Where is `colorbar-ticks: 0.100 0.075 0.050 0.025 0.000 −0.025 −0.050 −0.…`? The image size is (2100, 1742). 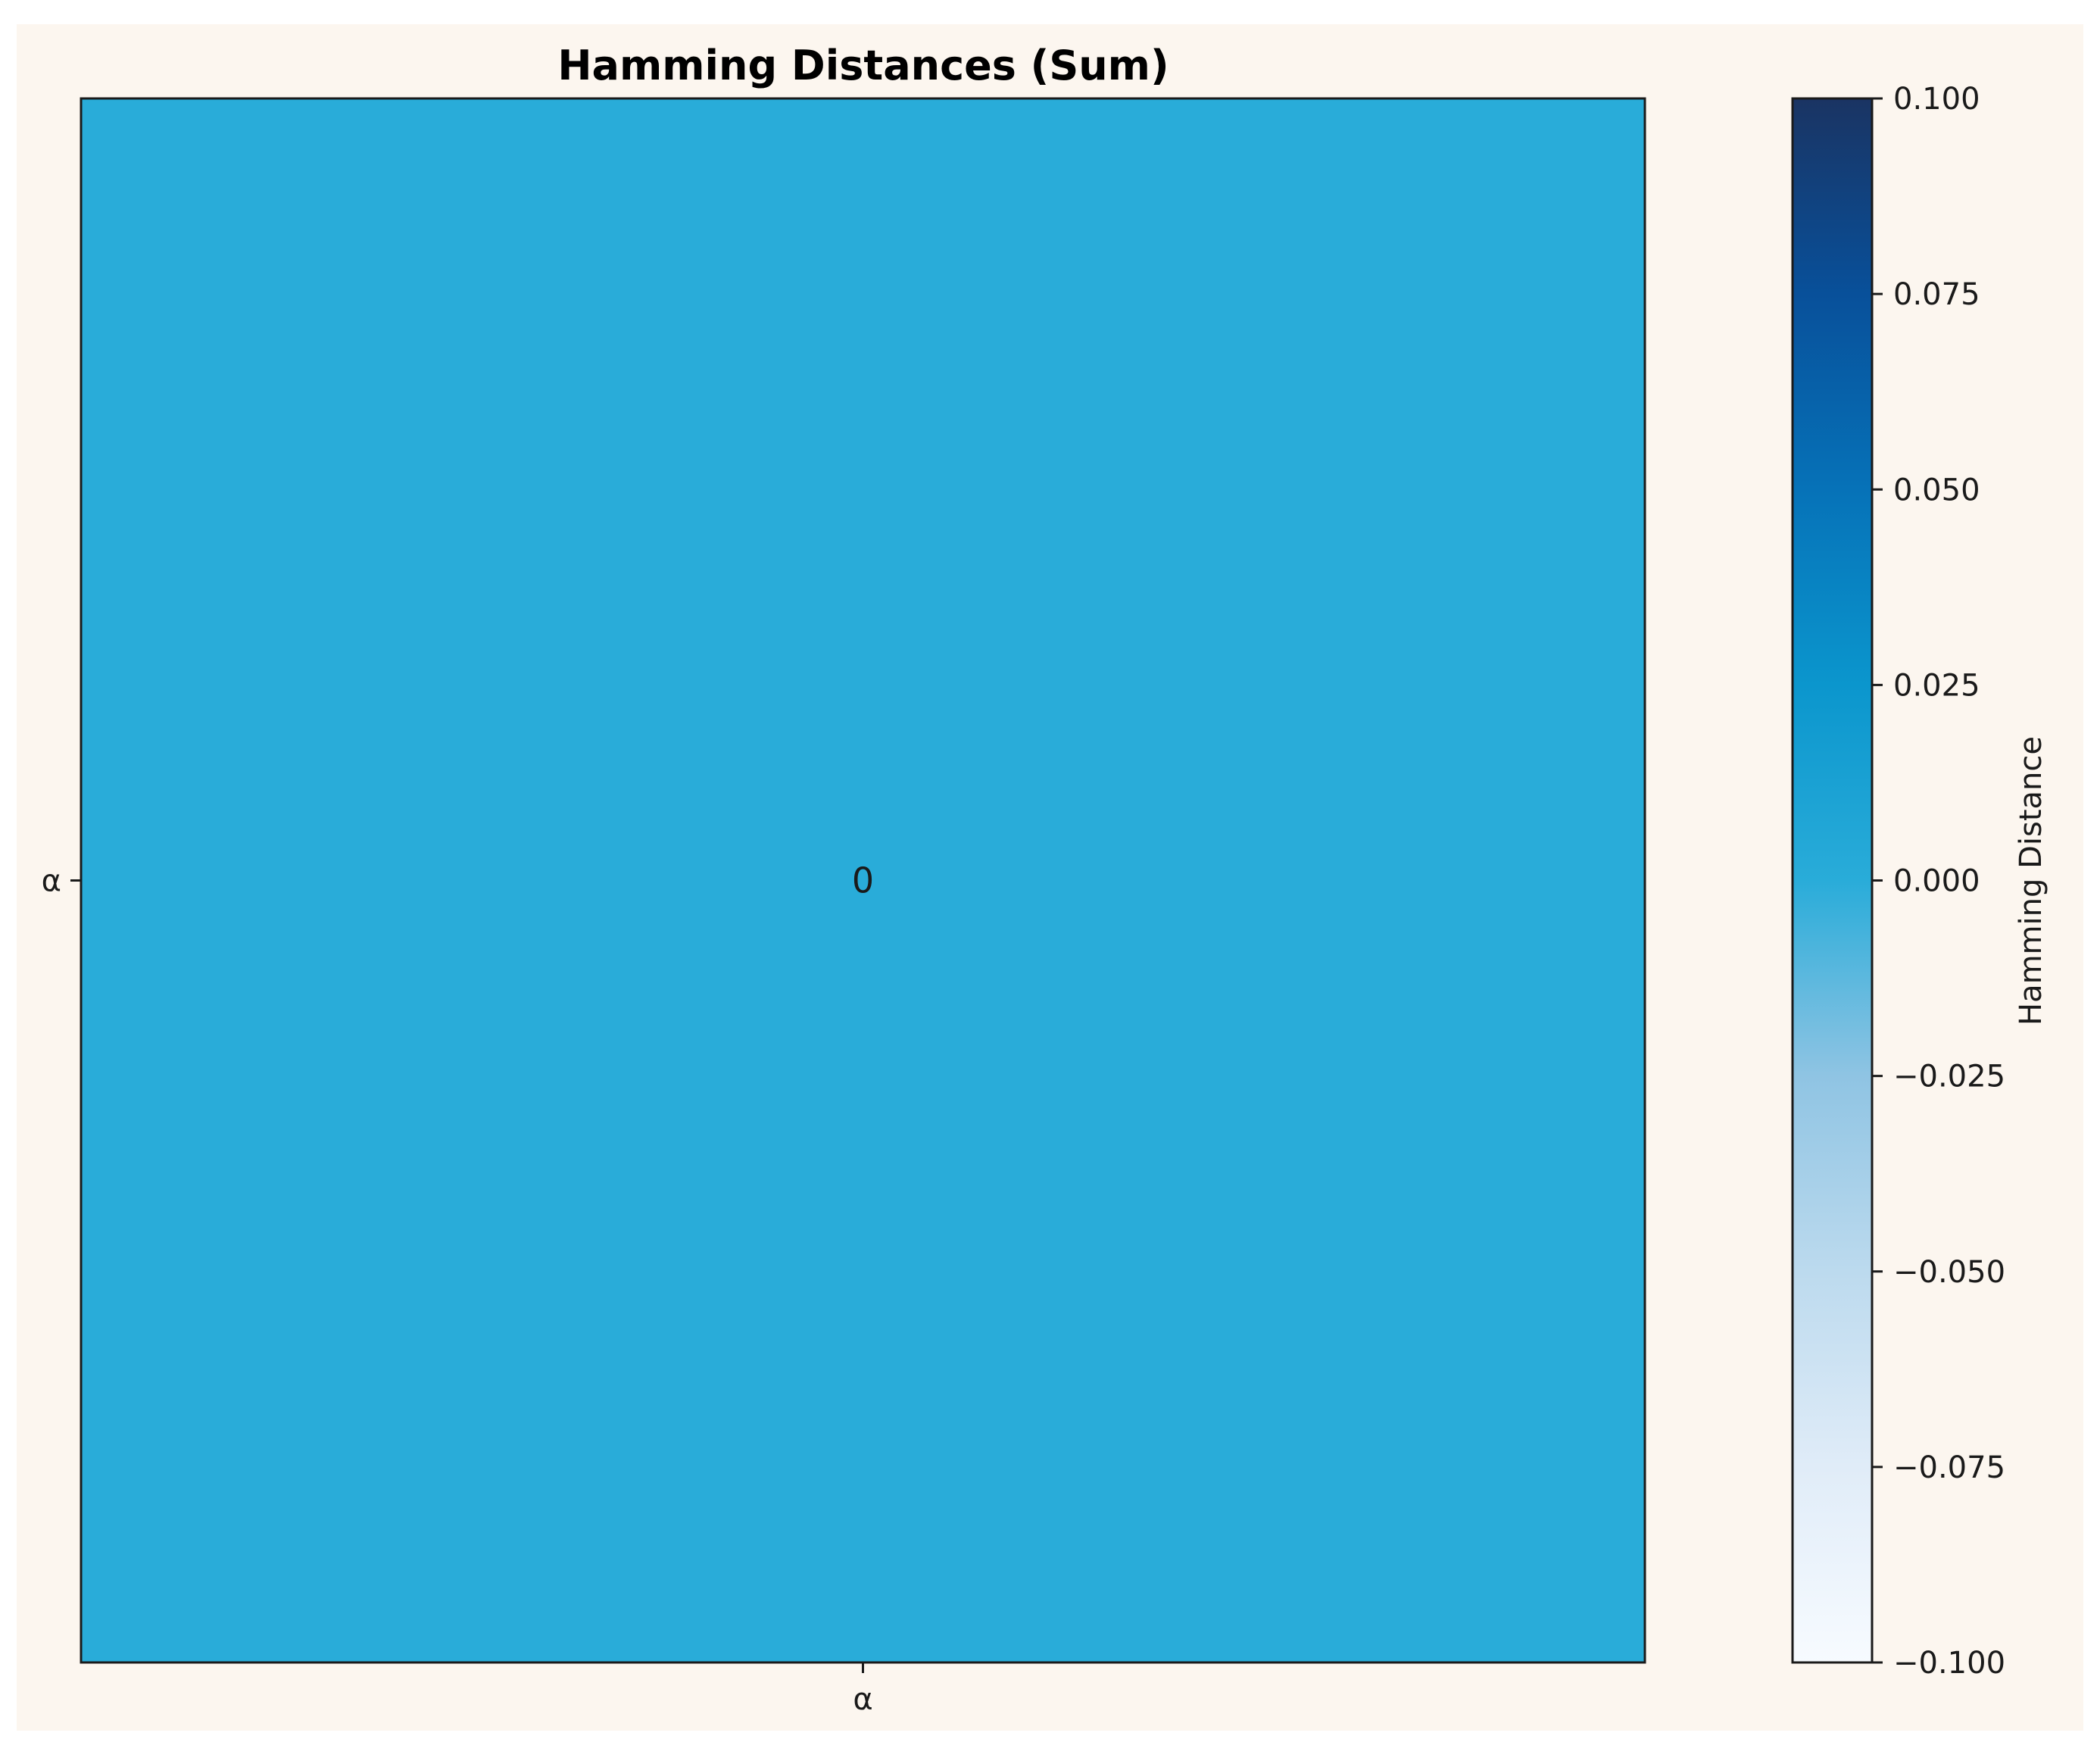 colorbar-ticks: 0.100 0.075 0.050 0.025 0.000 −0.025 −0.050 −0.… is located at coordinates (1938, 882).